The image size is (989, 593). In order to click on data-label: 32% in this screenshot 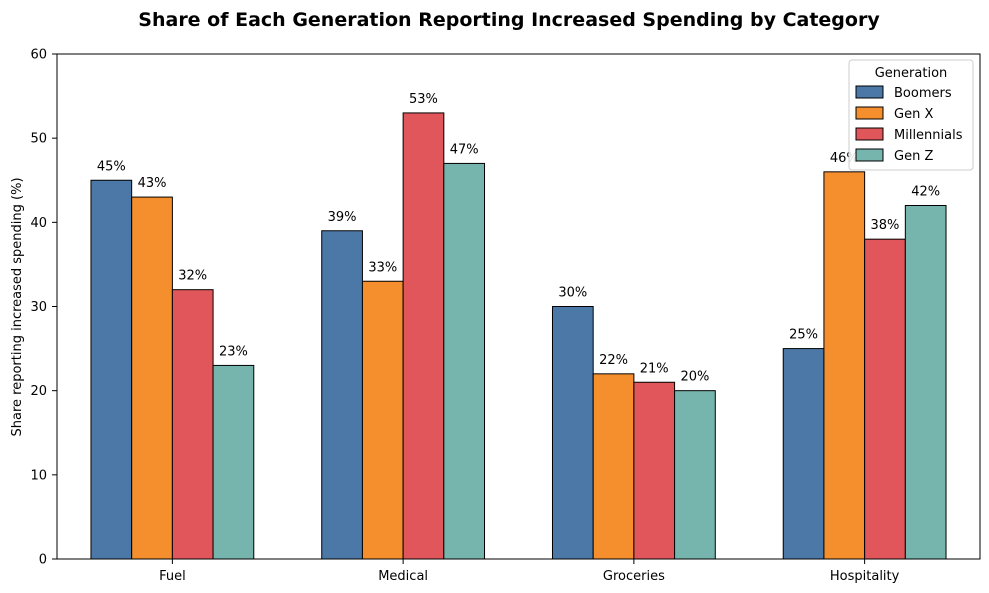, I will do `click(192, 276)`.